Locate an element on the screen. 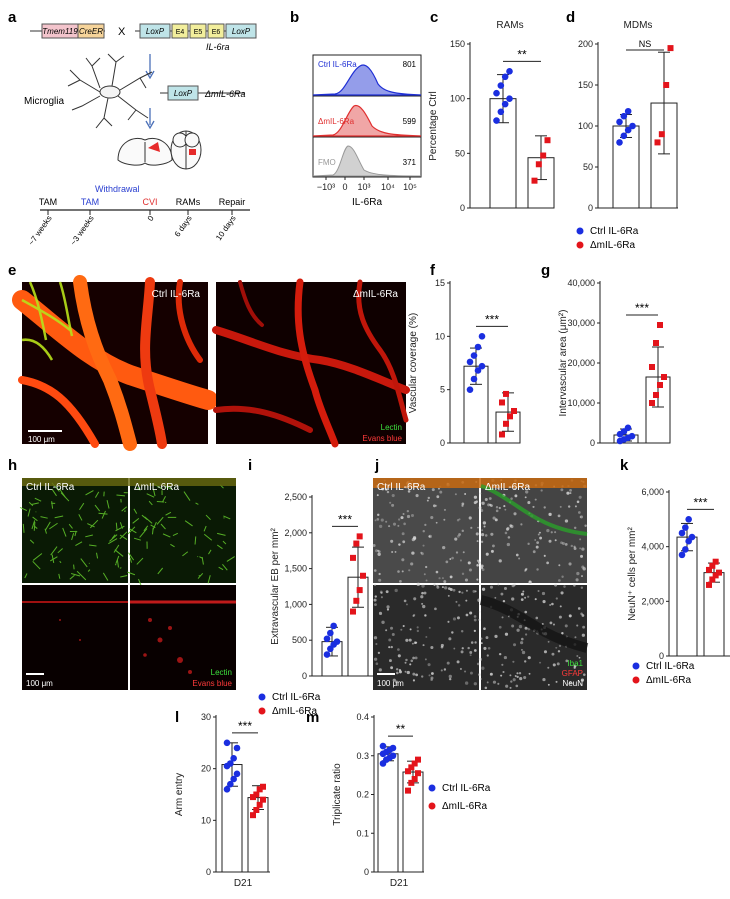 The image size is (730, 899). hist-value-ctrl: 801 is located at coordinates (410, 64).